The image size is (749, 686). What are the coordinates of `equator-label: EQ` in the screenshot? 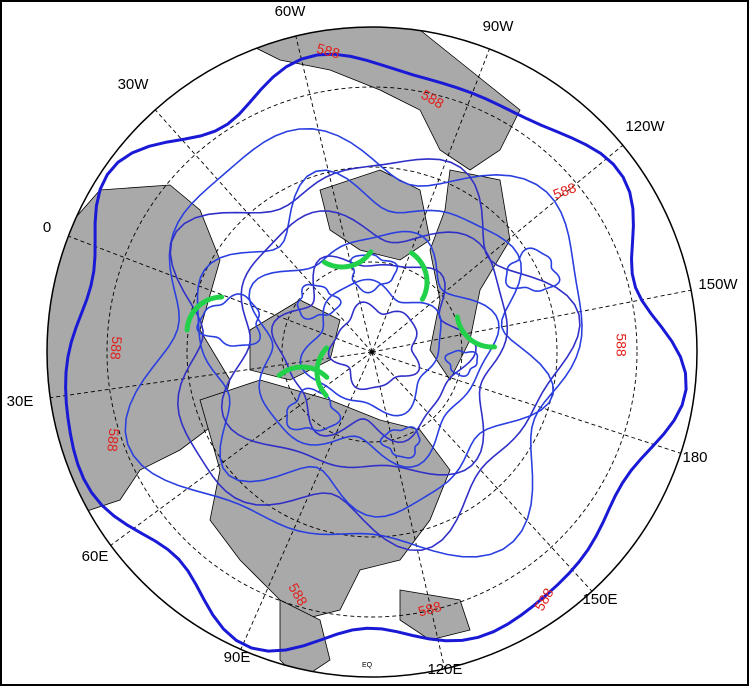 It's located at (367, 665).